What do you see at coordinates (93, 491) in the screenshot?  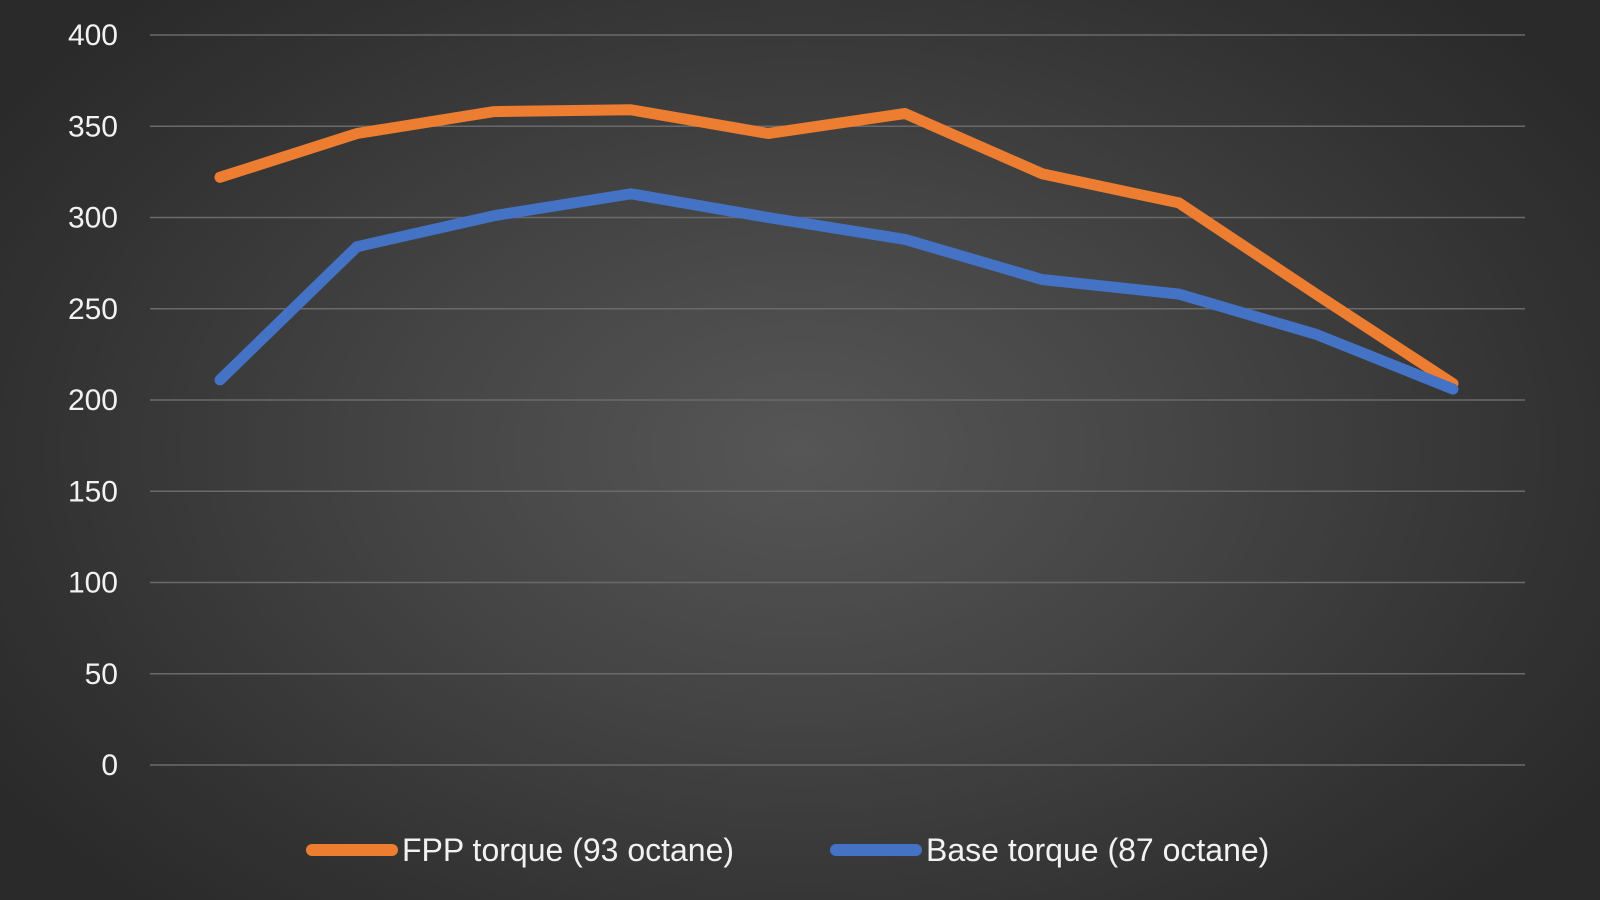 I see `y-tick-label-150: 150` at bounding box center [93, 491].